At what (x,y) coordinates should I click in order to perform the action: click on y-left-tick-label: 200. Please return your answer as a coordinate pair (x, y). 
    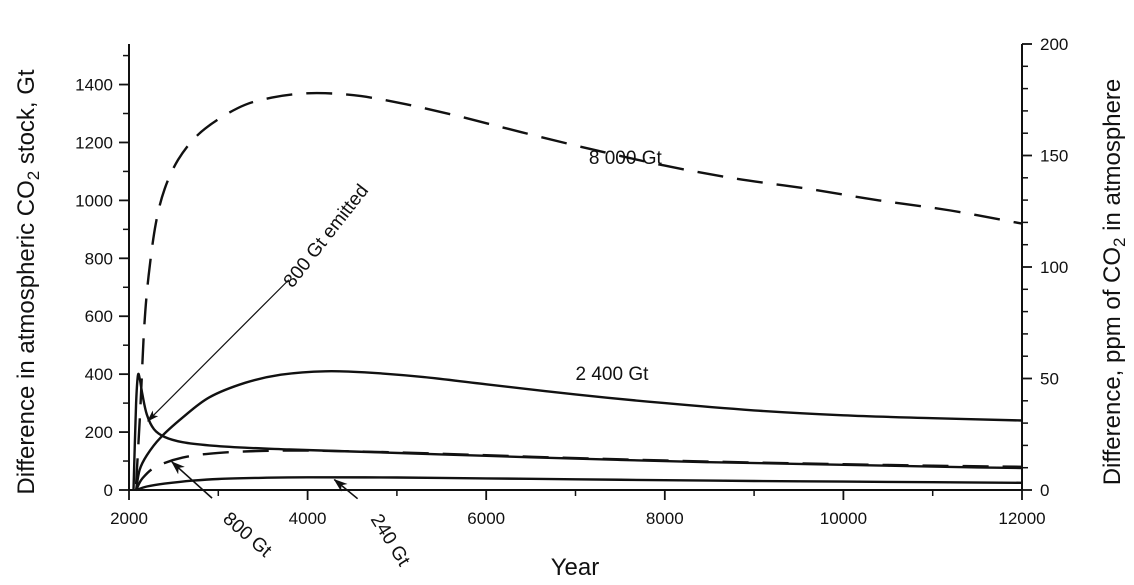
    Looking at the image, I should click on (99, 432).